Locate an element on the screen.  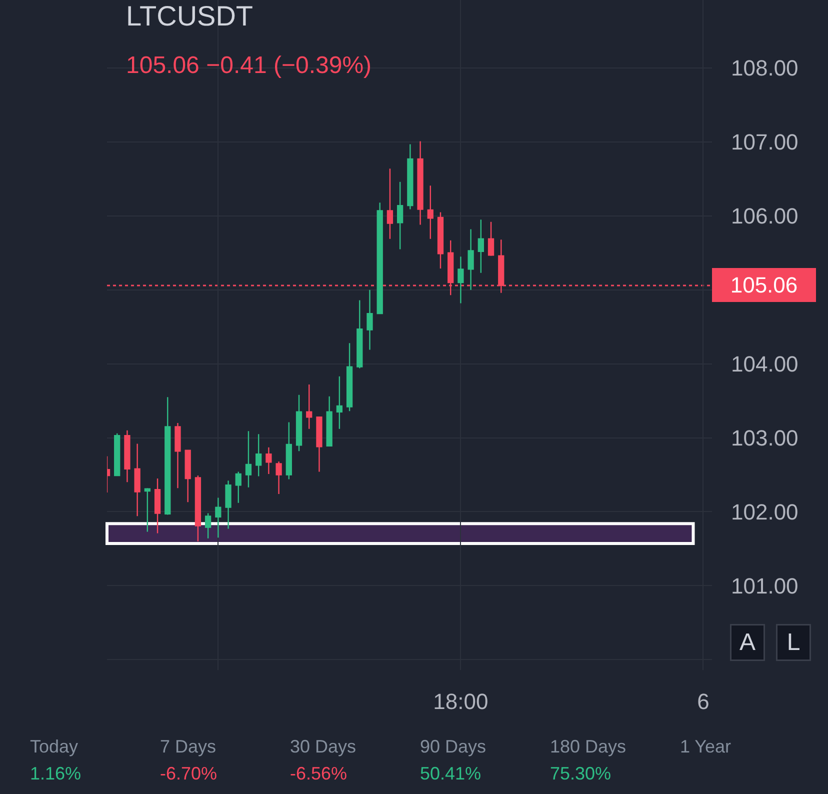
y-tick-label: 104.00 is located at coordinates (764, 364).